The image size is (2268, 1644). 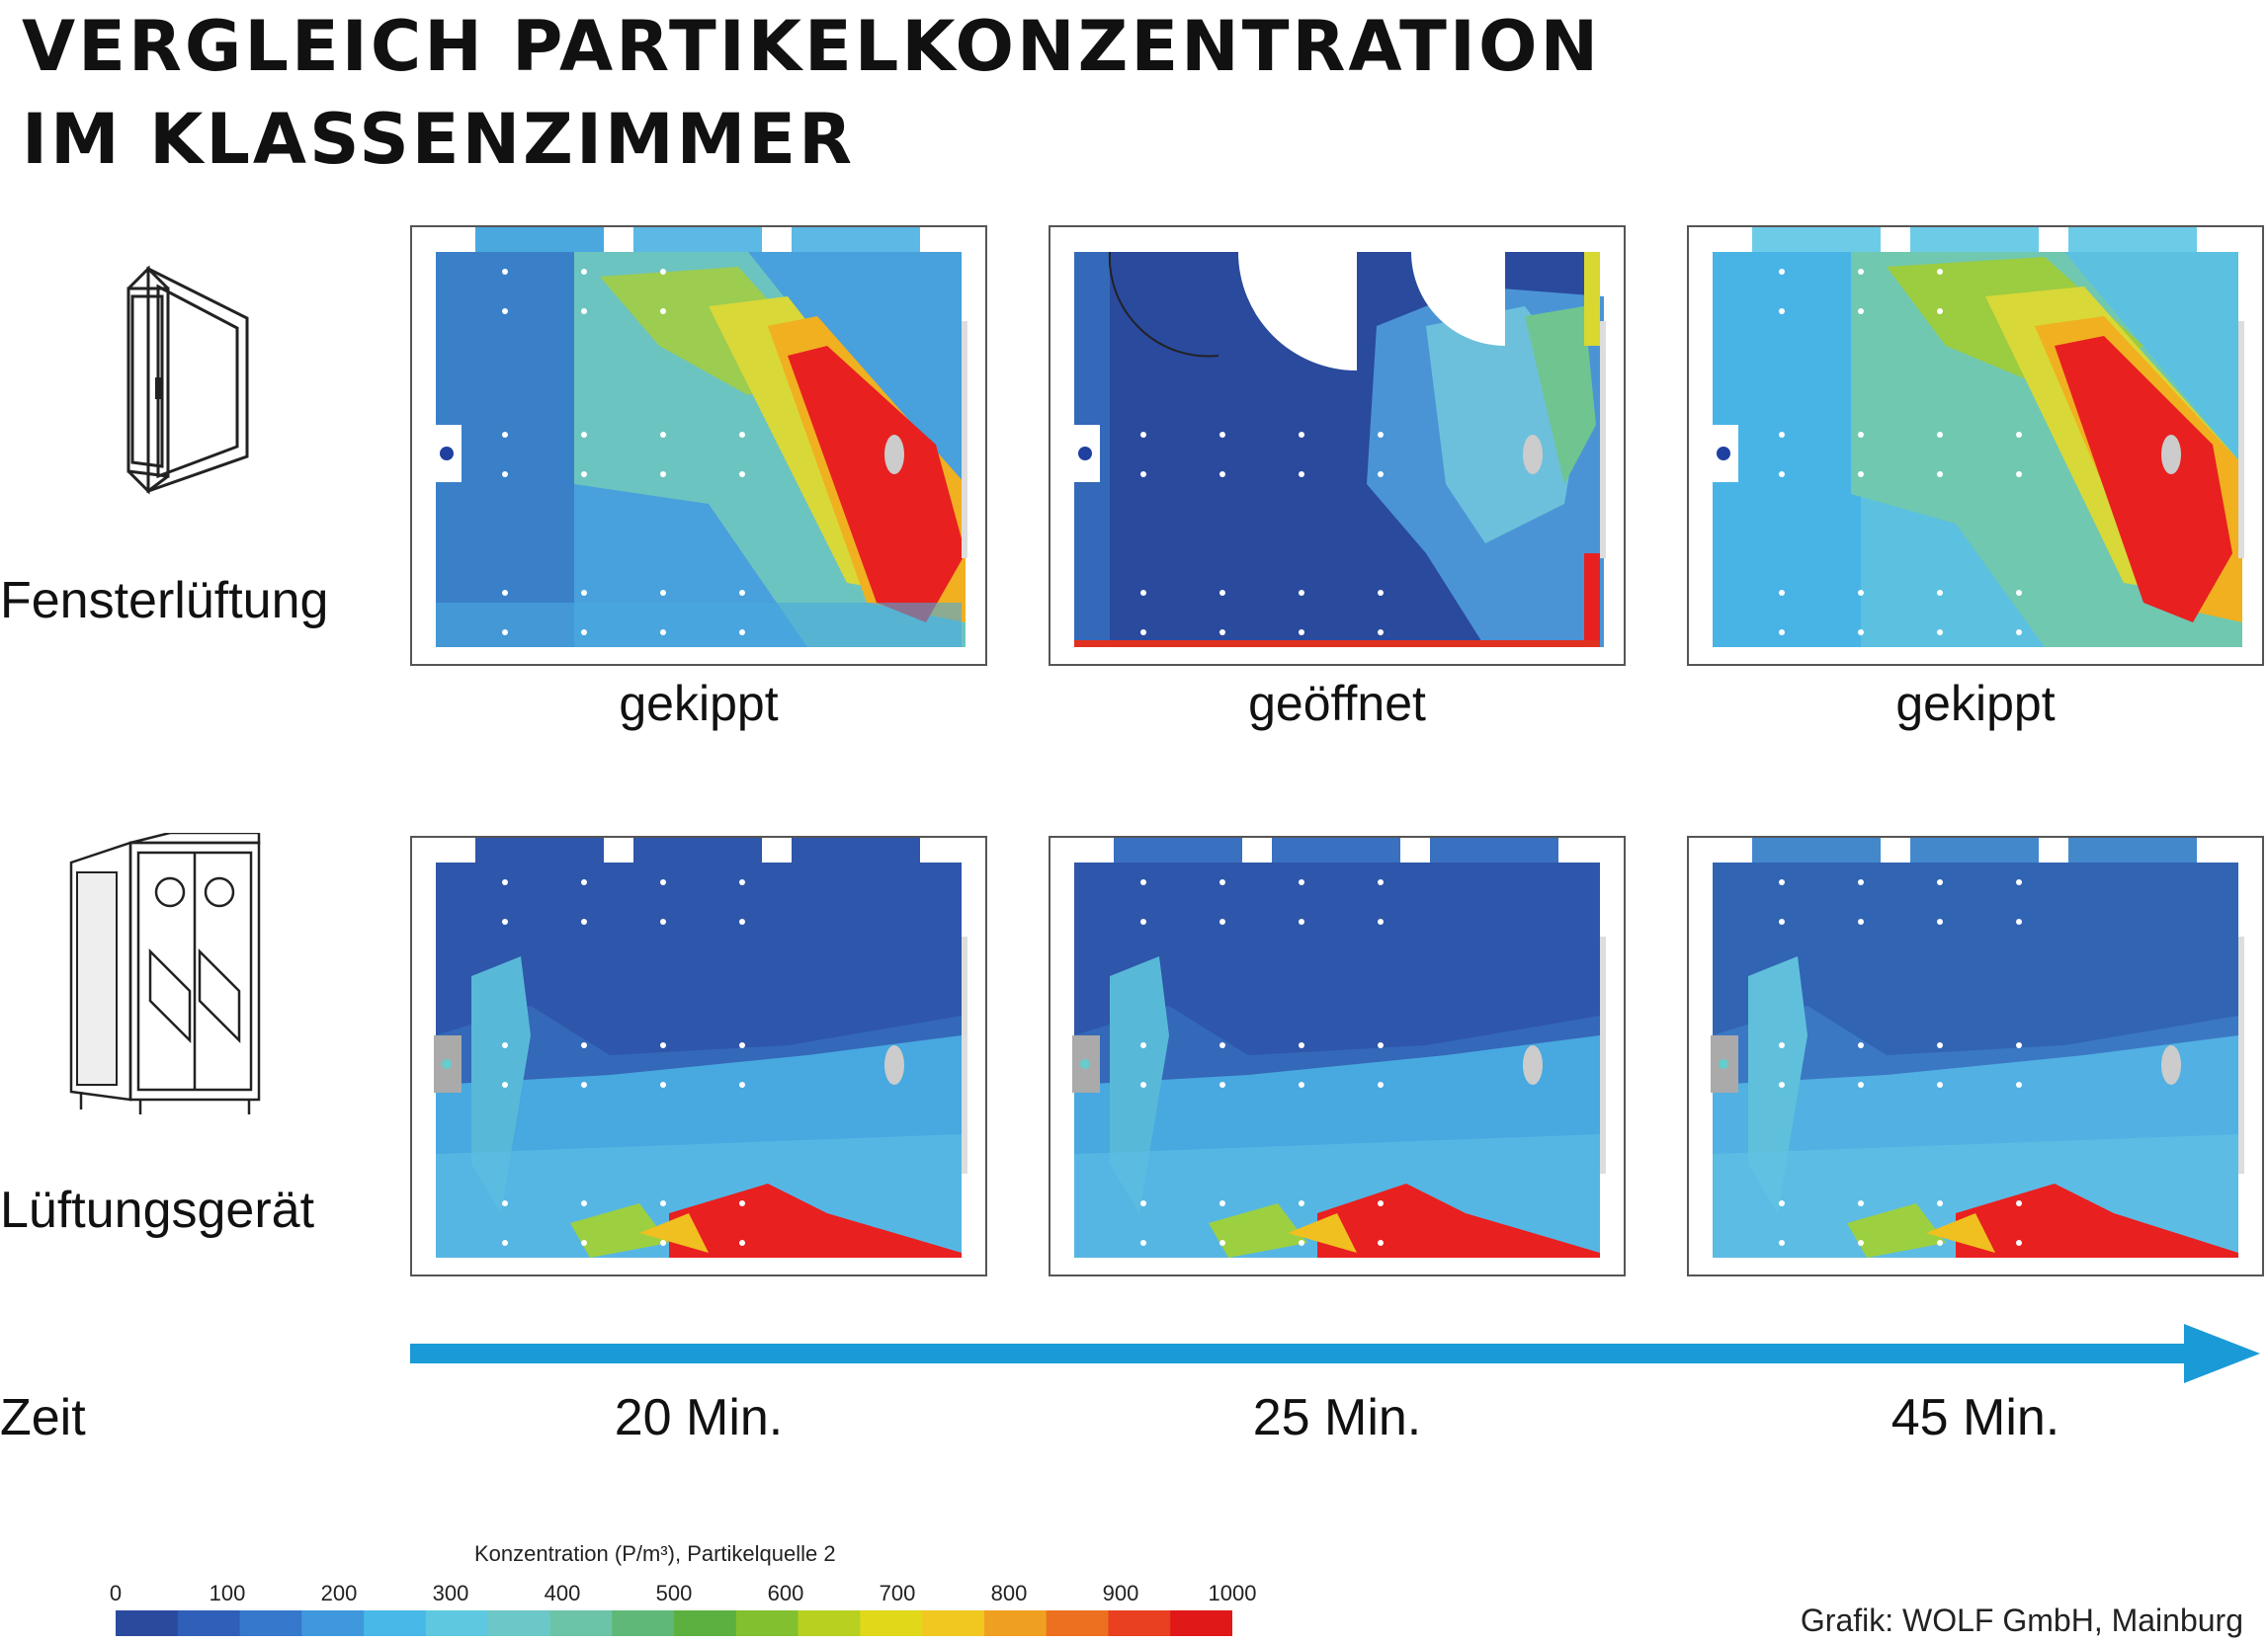 What do you see at coordinates (1975, 1056) in the screenshot?
I see `simulation-unit-45min` at bounding box center [1975, 1056].